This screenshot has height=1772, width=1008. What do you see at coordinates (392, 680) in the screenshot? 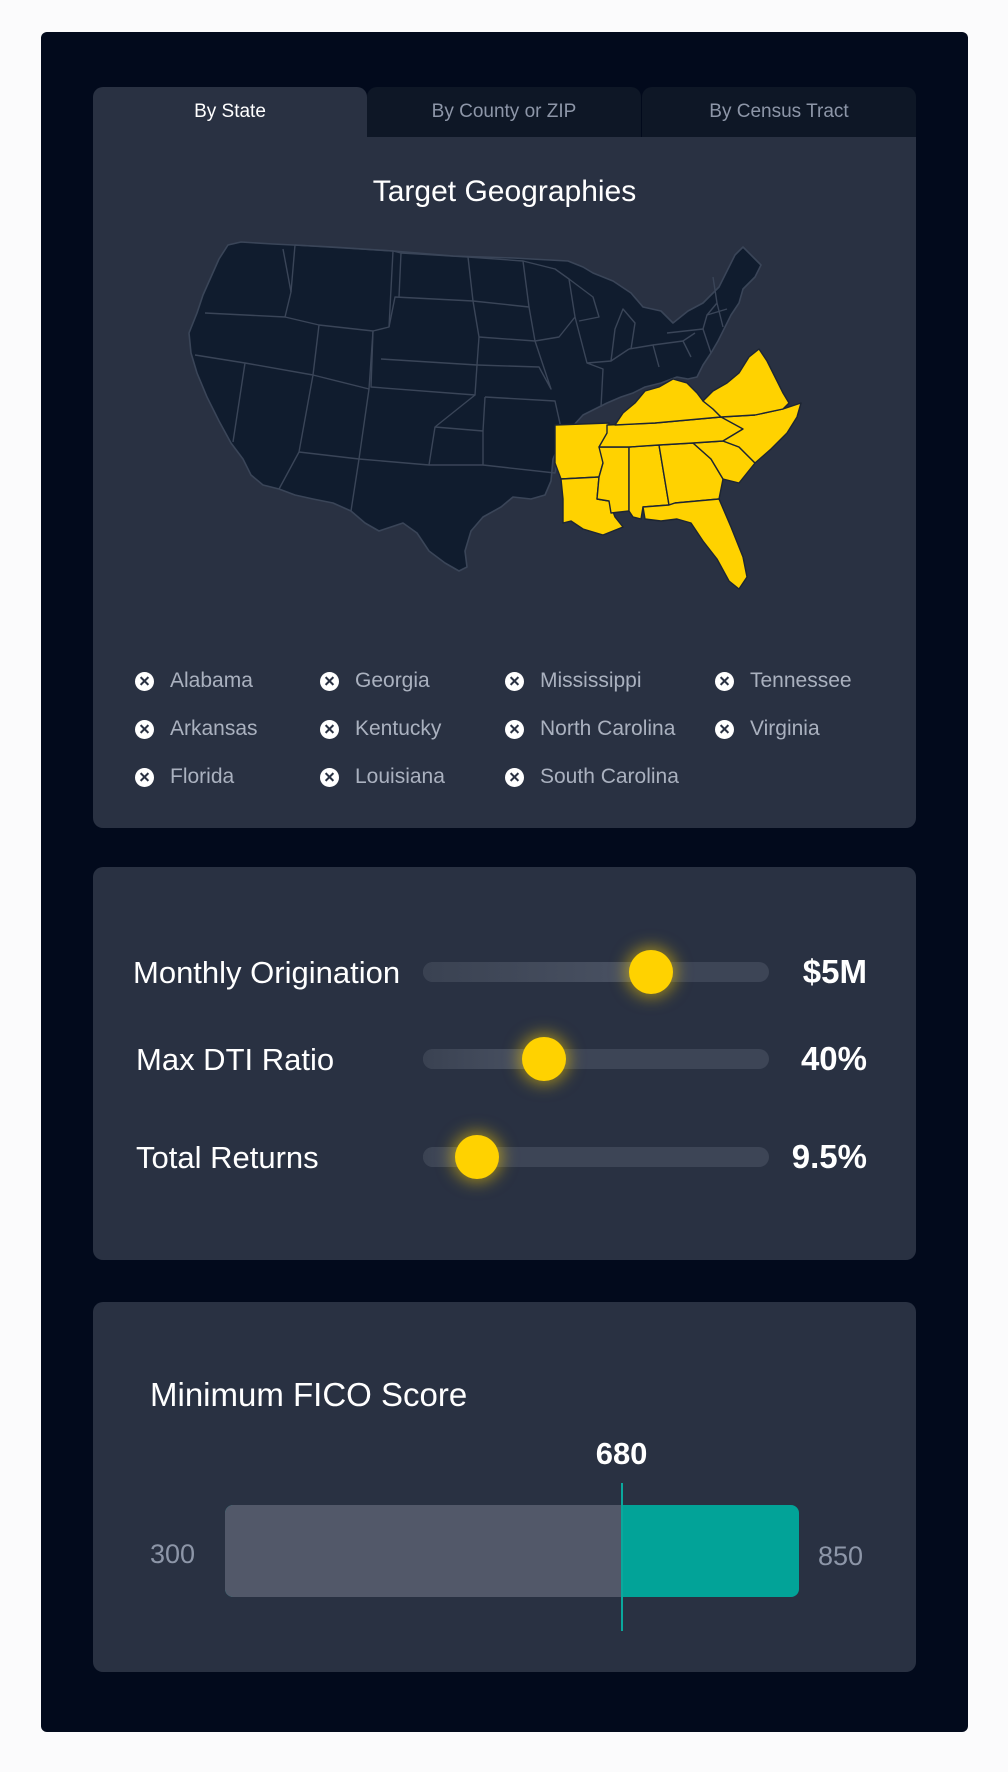
I see `state-chip-label: Georgia` at bounding box center [392, 680].